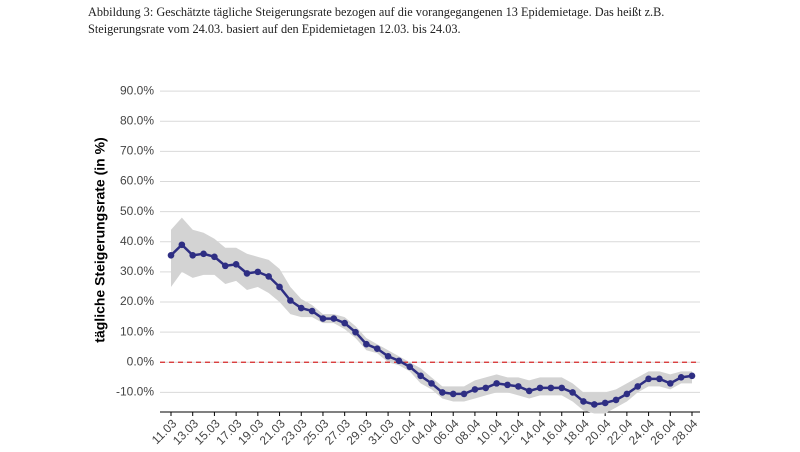 The height and width of the screenshot is (452, 800). I want to click on y-tick-label: 40.0%, so click(137, 241).